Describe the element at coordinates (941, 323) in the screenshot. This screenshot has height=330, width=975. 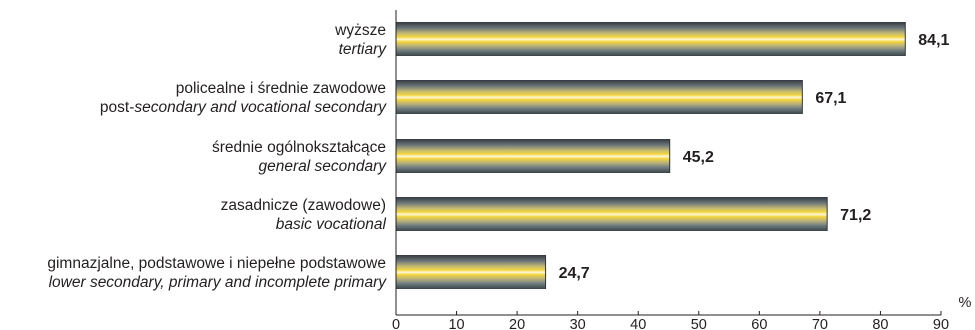
I see `x-tick-label-9: 90` at that location.